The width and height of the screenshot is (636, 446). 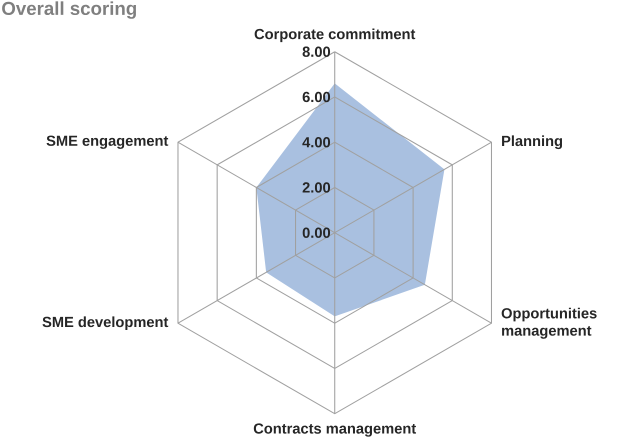 What do you see at coordinates (549, 323) in the screenshot?
I see `spoke-label: Opportunities management` at bounding box center [549, 323].